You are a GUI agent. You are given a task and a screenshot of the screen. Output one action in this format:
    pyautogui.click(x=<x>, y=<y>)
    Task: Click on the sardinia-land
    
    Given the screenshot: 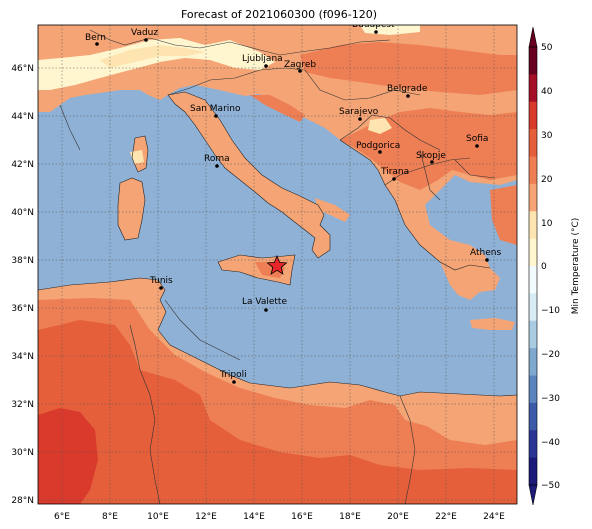 What is the action you would take?
    pyautogui.click(x=131, y=209)
    